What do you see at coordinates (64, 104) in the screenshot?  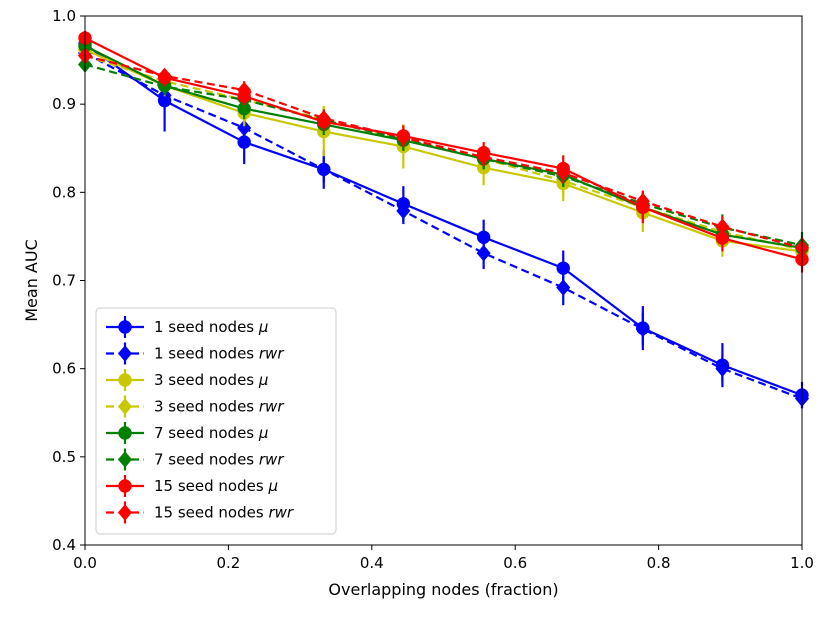 I see `y-tick-label: 0.9` at bounding box center [64, 104].